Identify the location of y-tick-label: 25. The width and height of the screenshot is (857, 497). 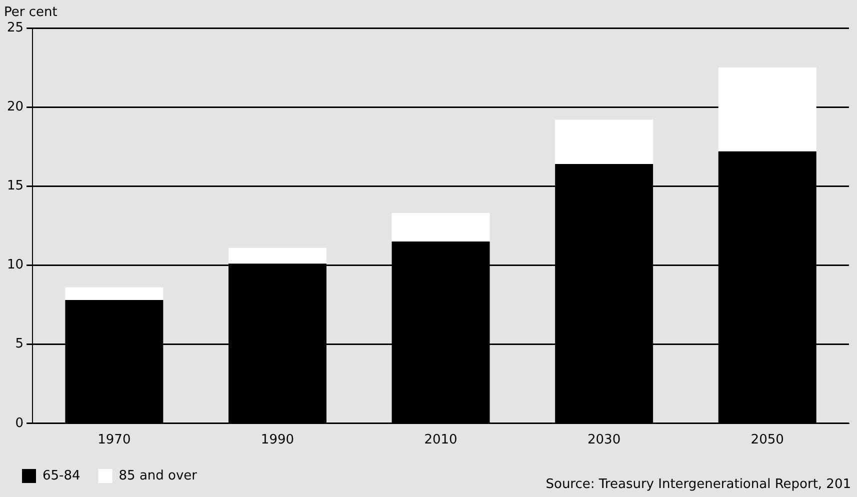
(15, 28).